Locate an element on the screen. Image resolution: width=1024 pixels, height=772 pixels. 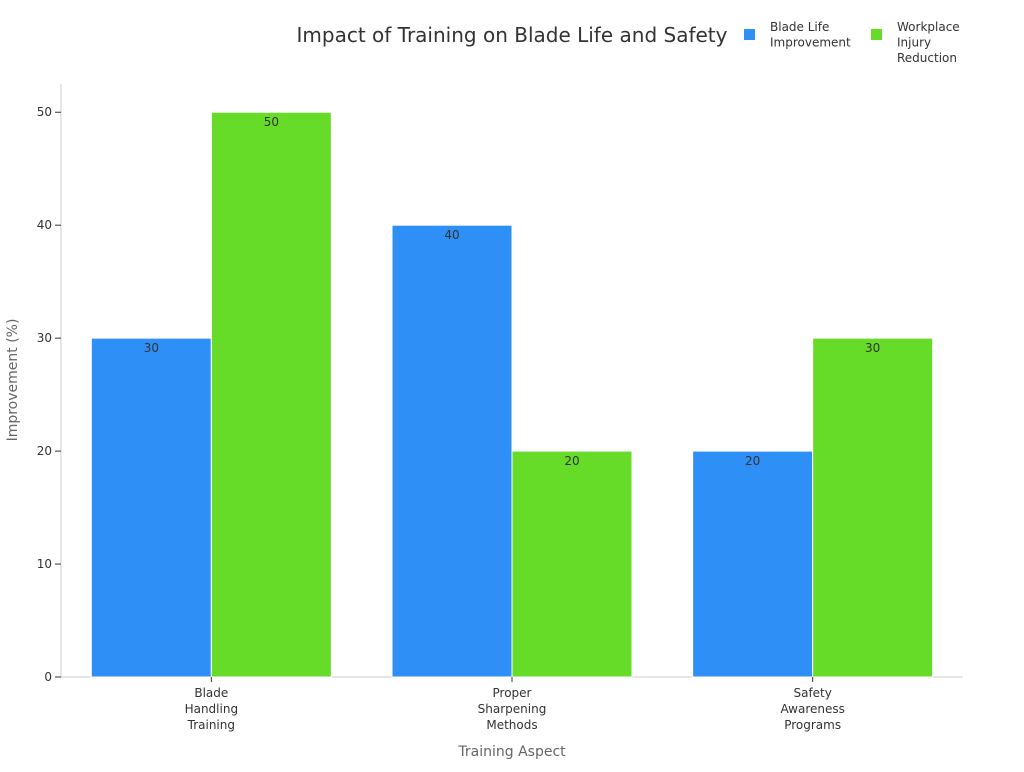
legend-item: Blade Life Improvement is located at coordinates (797, 35).